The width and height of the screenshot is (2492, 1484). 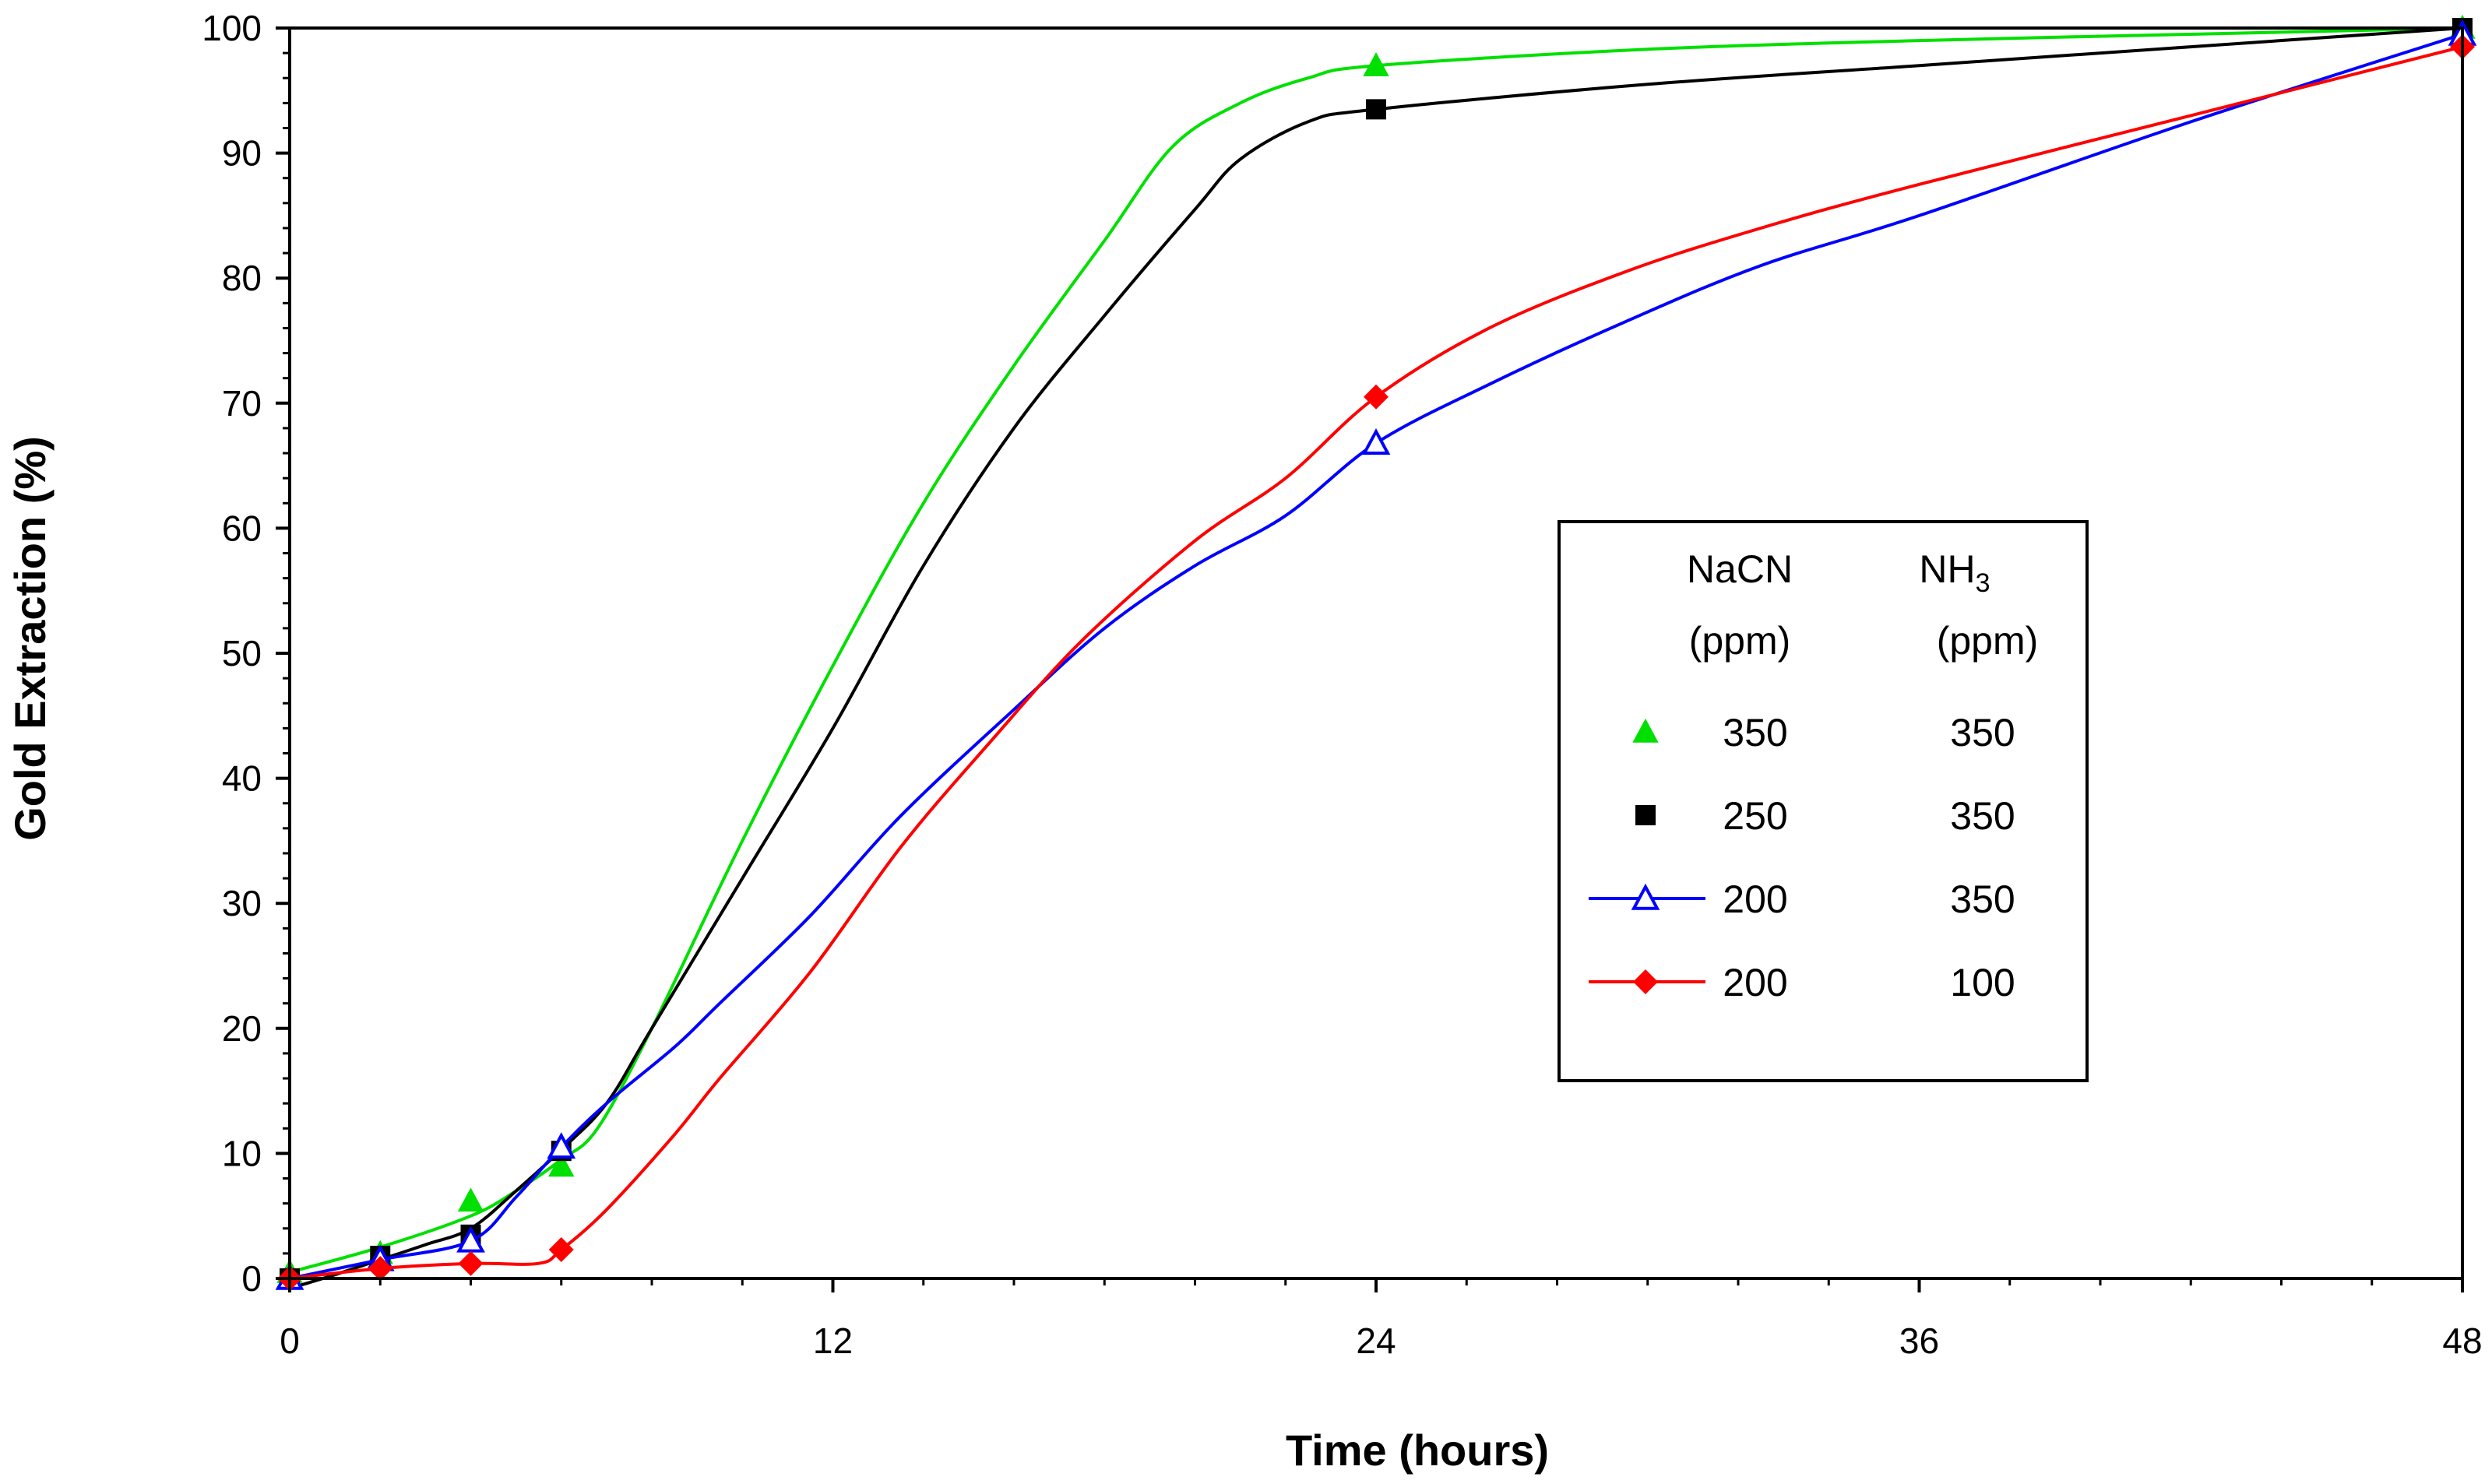 I want to click on legend-nh3-value: 100, so click(x=1982, y=983).